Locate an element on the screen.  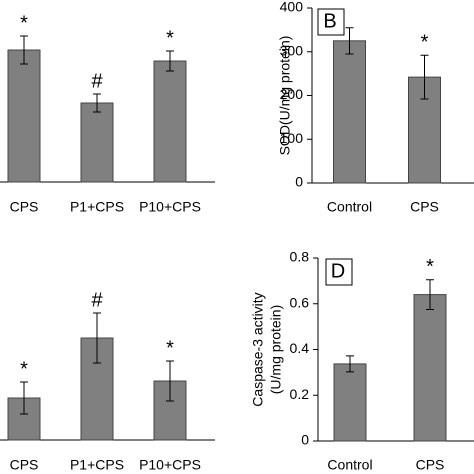
y-tick-label: 400 is located at coordinates (292, 7).